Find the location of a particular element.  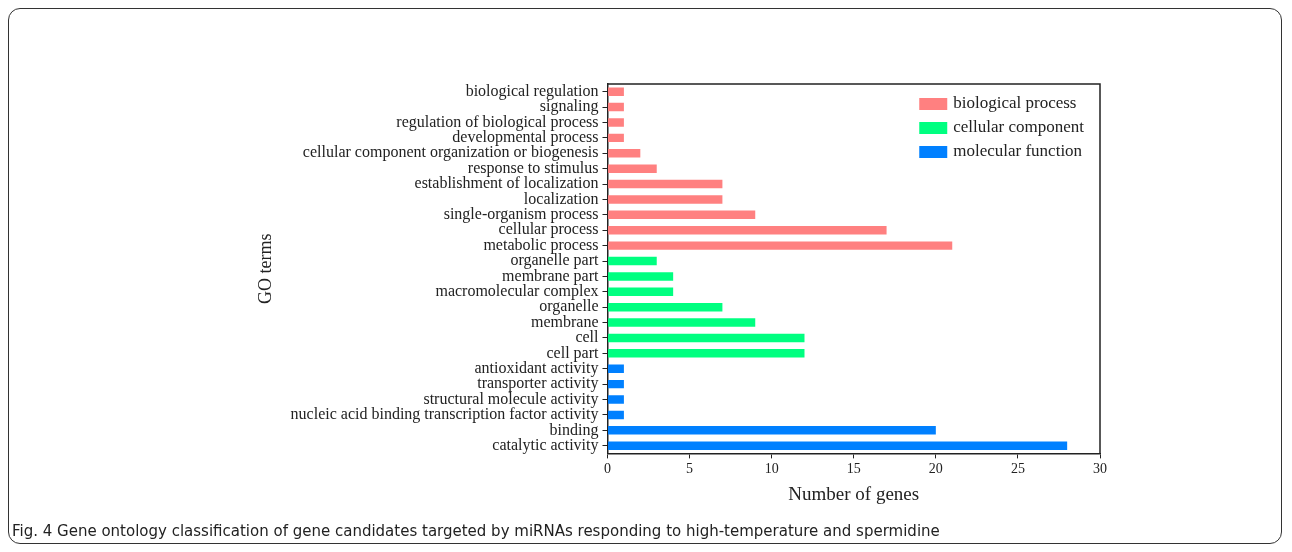

legend-label: cellular component is located at coordinates (1019, 127).